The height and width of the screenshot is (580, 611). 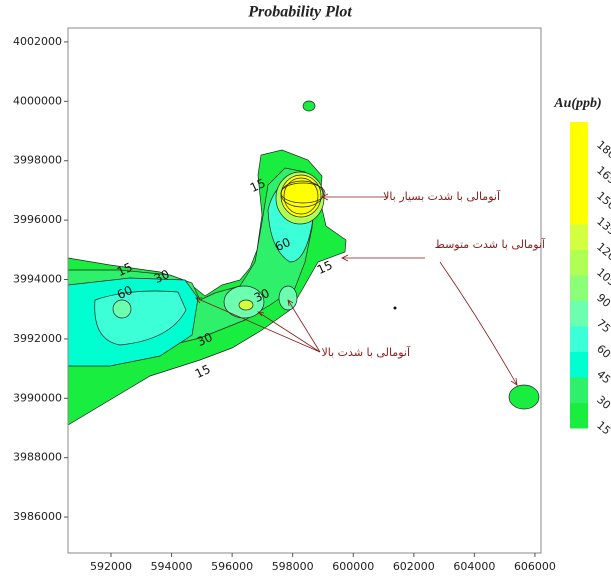 I want to click on colorbar-label: 30, so click(x=602, y=402).